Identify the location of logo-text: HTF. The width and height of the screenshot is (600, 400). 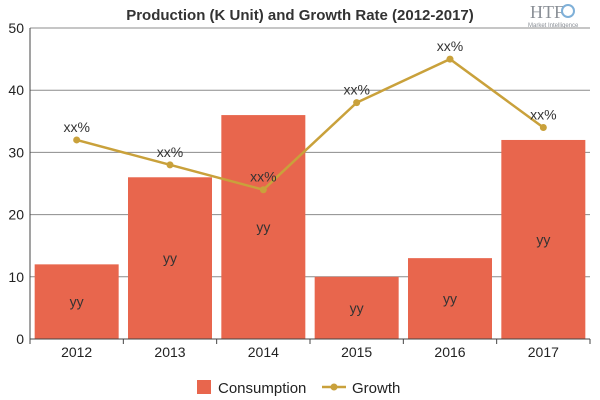
(547, 12).